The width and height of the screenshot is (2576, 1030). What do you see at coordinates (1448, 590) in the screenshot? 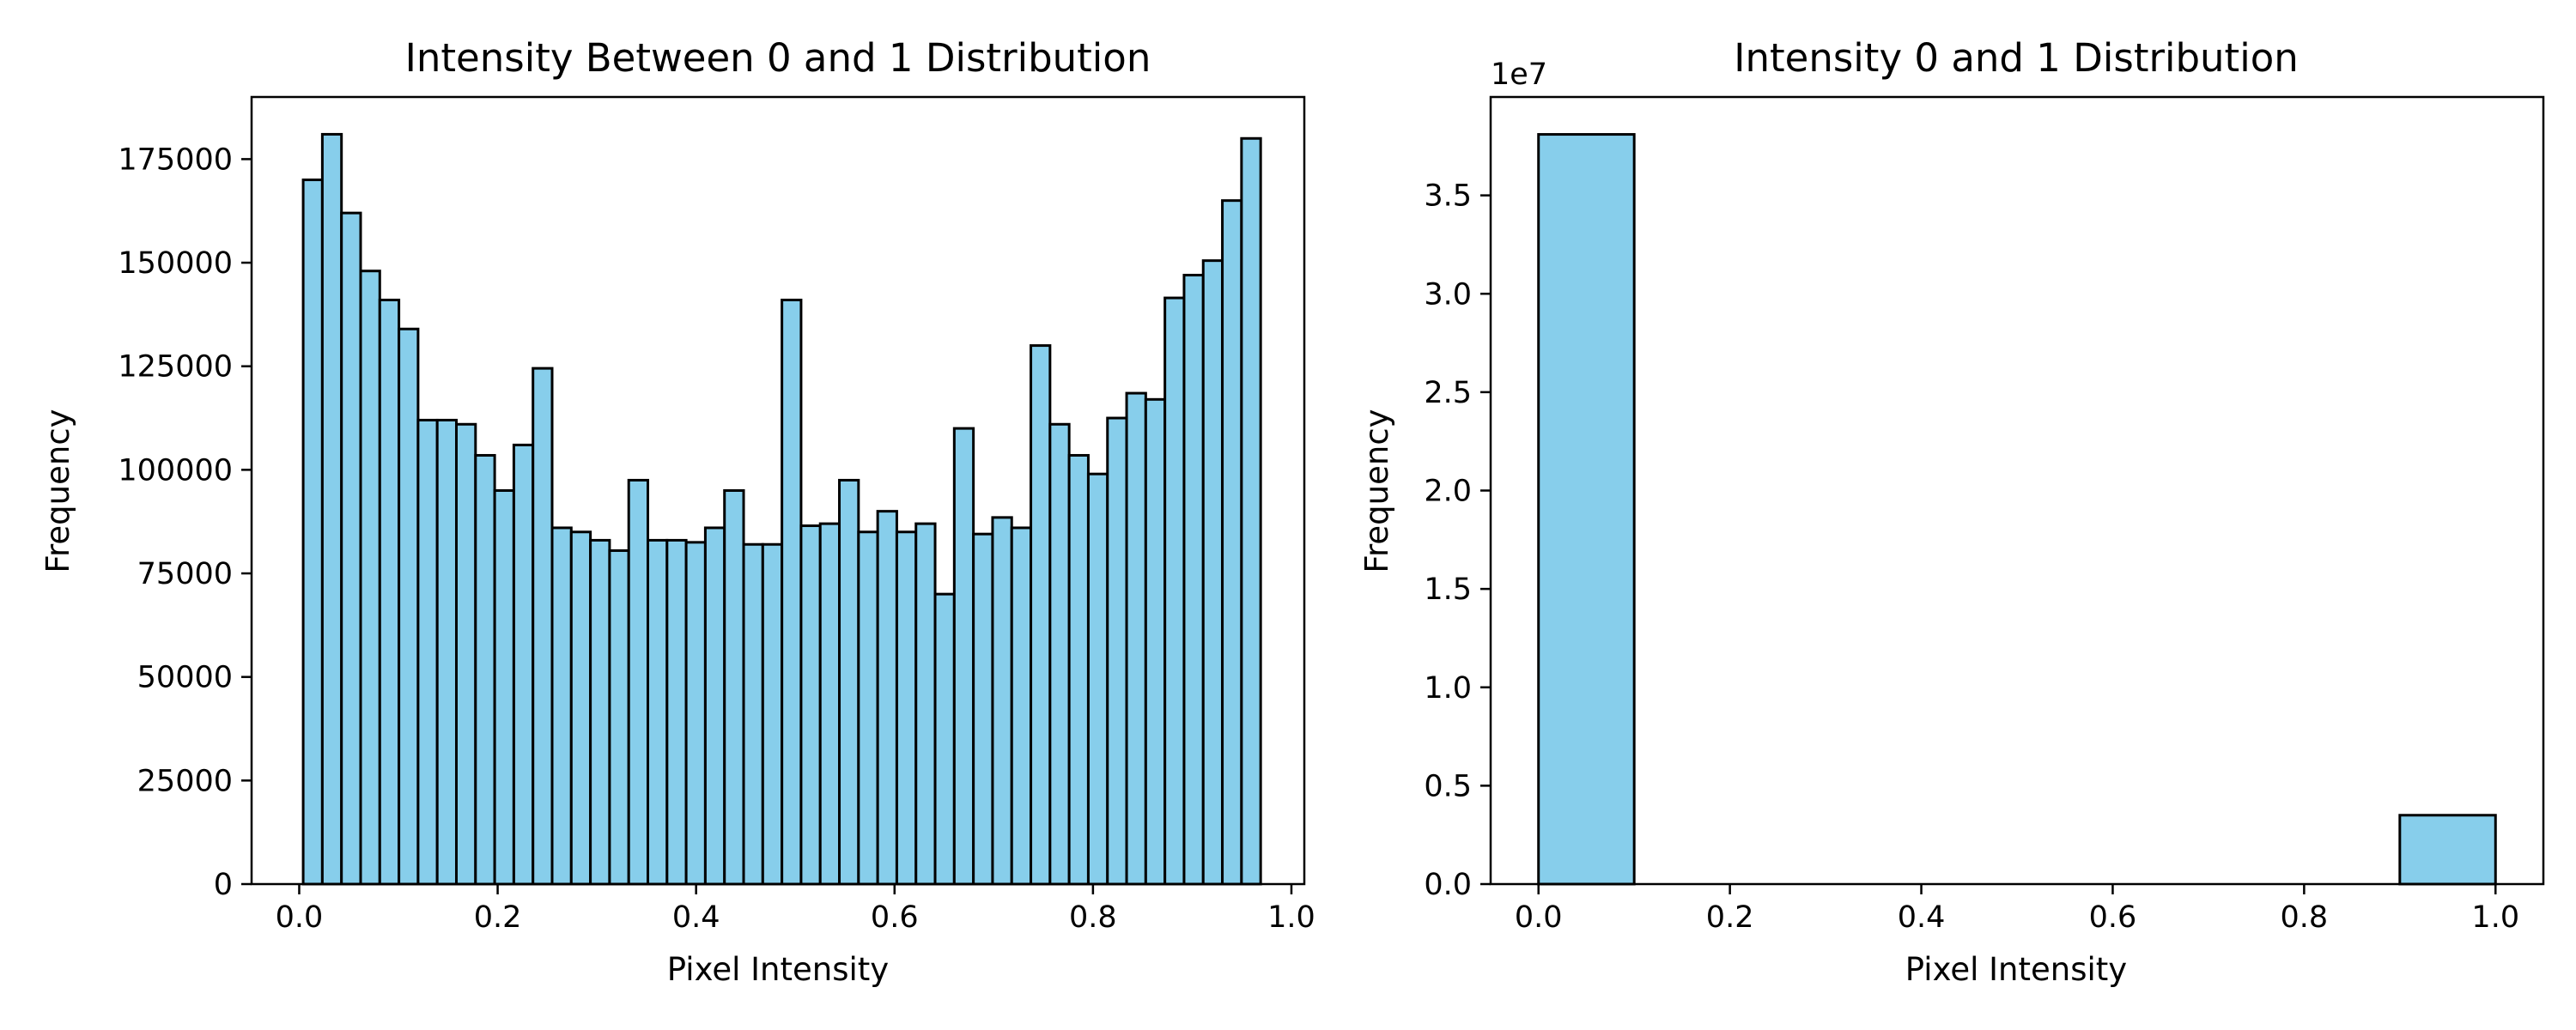
I see `y-tick-label: 1.5` at bounding box center [1448, 590].